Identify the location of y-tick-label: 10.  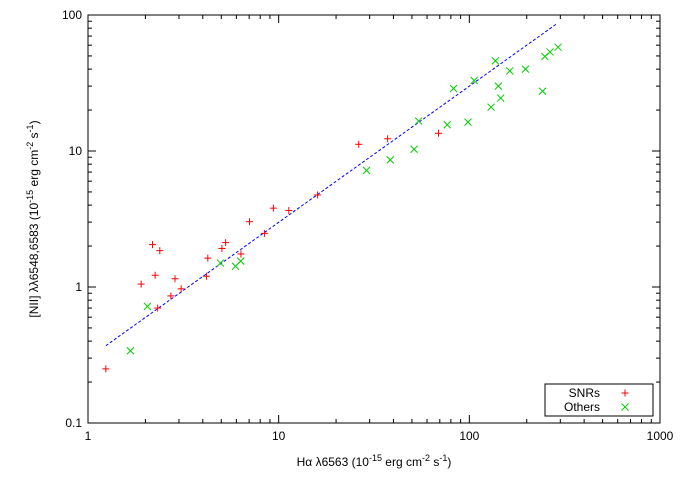
(76, 151).